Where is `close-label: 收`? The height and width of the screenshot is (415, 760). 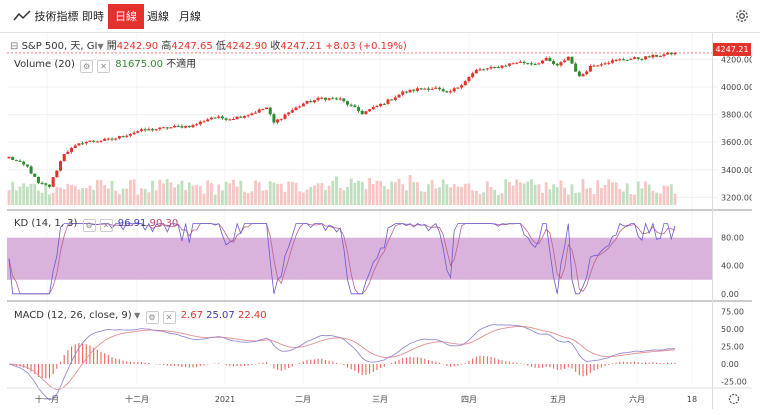
close-label: 收 is located at coordinates (275, 46).